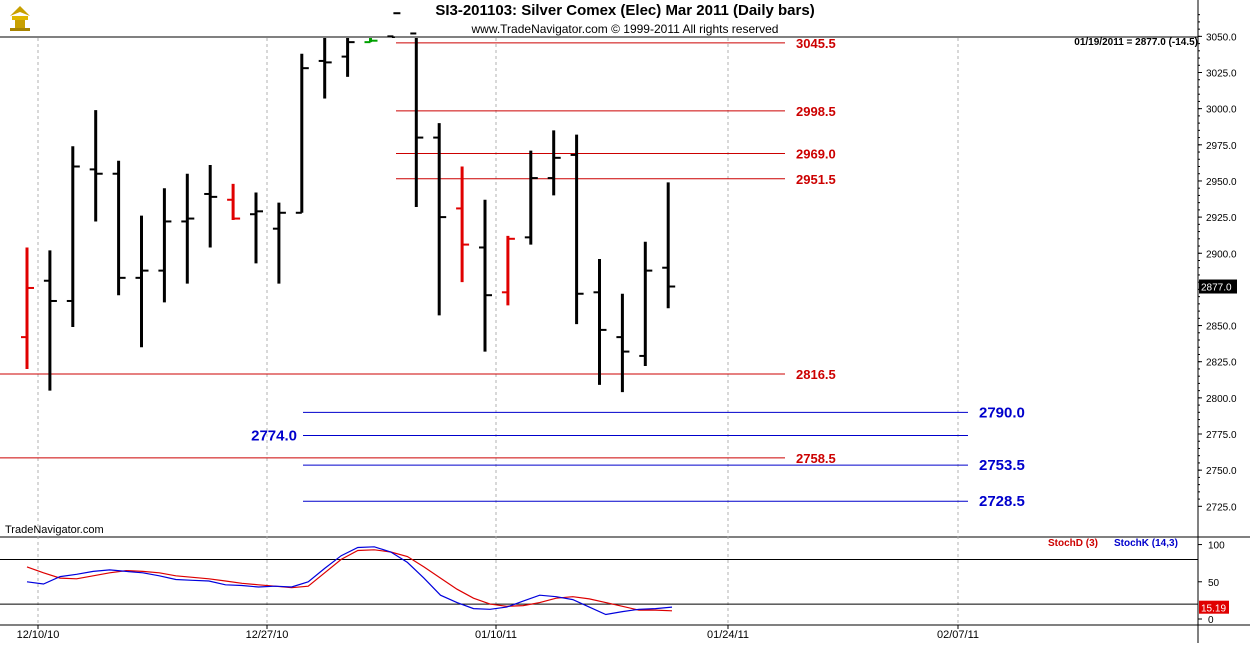  I want to click on y-tick-label: 3025.0, so click(1221, 74).